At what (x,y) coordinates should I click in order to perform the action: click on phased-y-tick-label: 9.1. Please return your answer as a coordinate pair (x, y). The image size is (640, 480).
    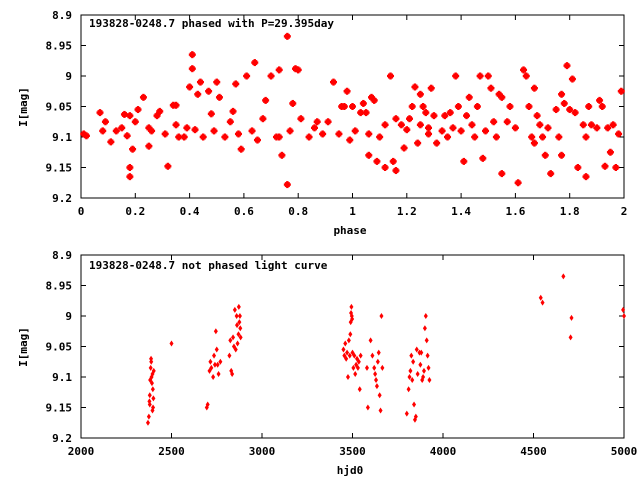
    Looking at the image, I should click on (62, 137).